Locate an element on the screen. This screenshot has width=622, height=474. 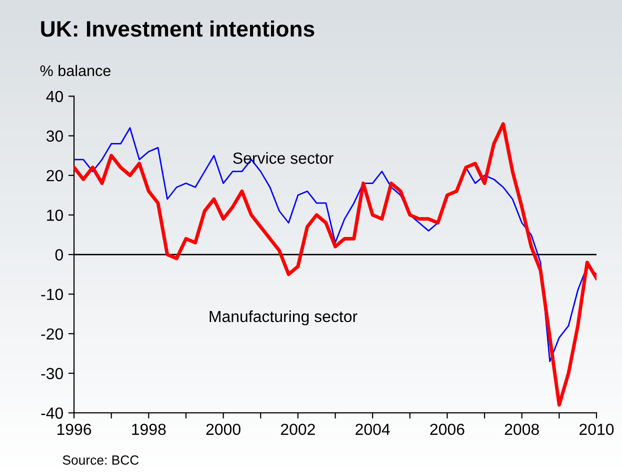
x-tick-label: 1998 is located at coordinates (149, 430).